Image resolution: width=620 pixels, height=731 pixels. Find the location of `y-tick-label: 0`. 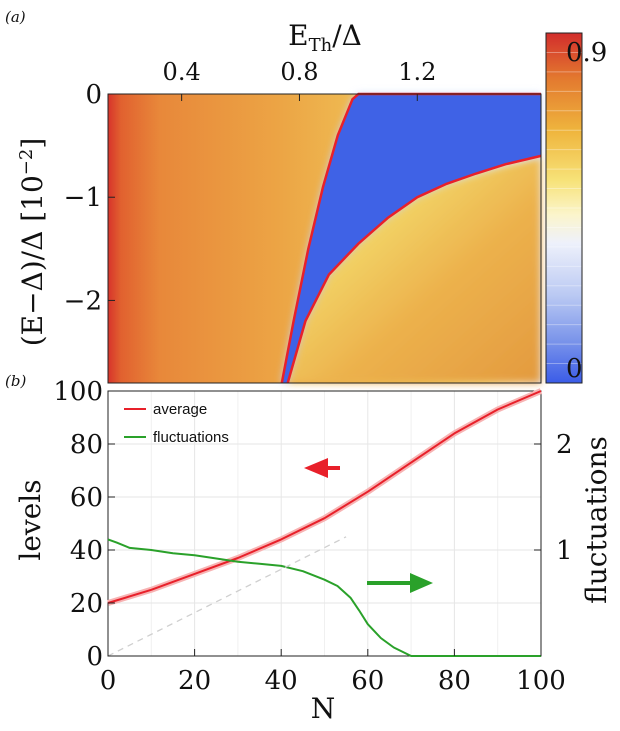

y-tick-label: 0 is located at coordinates (94, 657).